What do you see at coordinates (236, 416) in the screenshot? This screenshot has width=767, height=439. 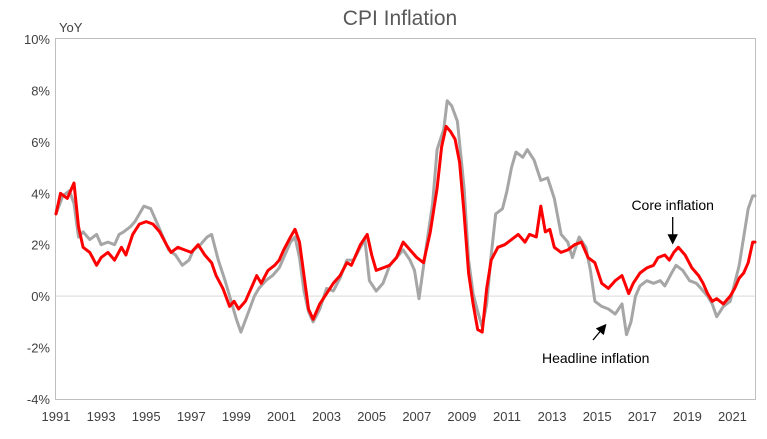 I see `x-tick-label: 1999` at bounding box center [236, 416].